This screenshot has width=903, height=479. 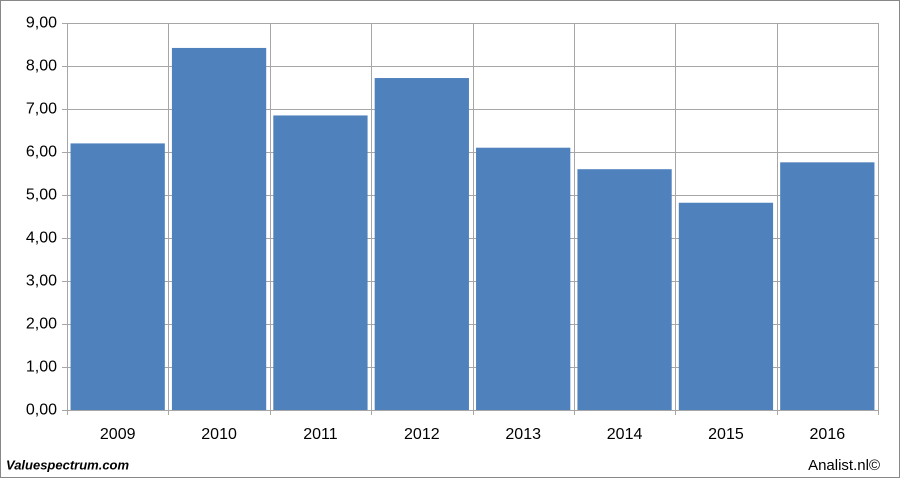 I want to click on source: Valuespectrum.com, so click(x=68, y=464).